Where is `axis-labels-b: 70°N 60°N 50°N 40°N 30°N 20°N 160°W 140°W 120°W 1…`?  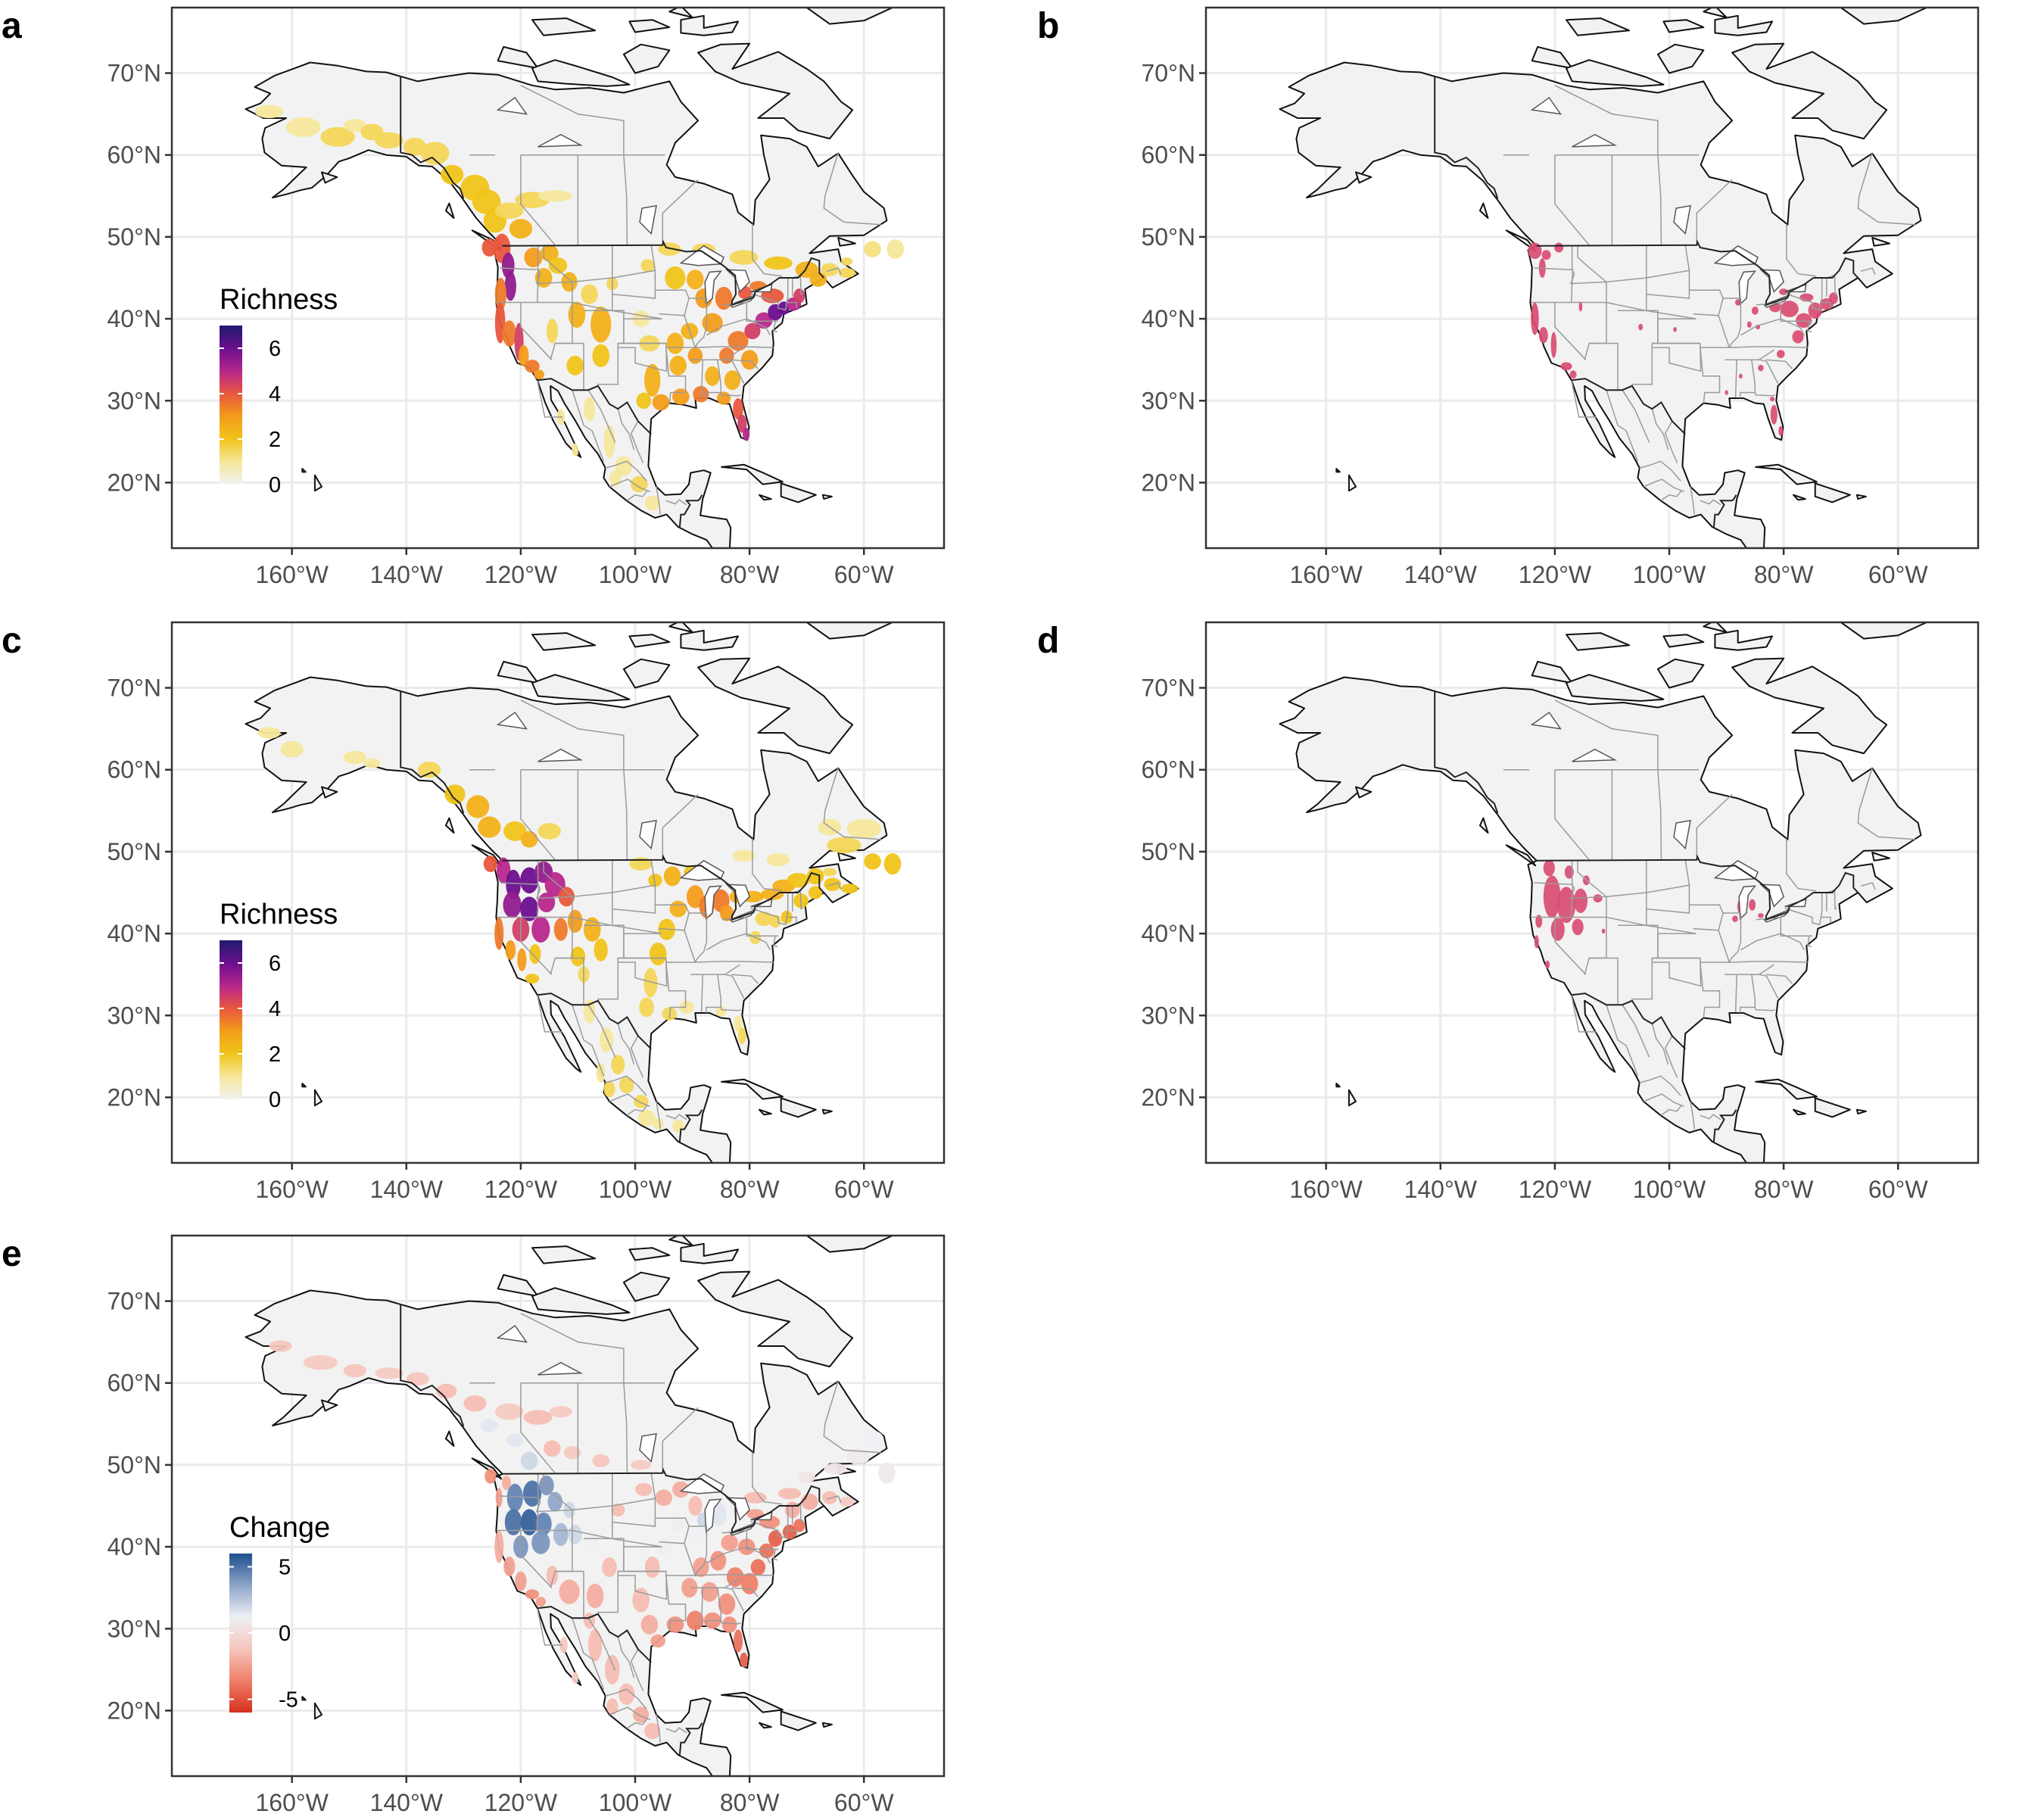
axis-labels-b: 70°N 60°N 50°N 40°N 30°N 20°N 160°W 140°W 120°W 1… is located at coordinates (1535, 324).